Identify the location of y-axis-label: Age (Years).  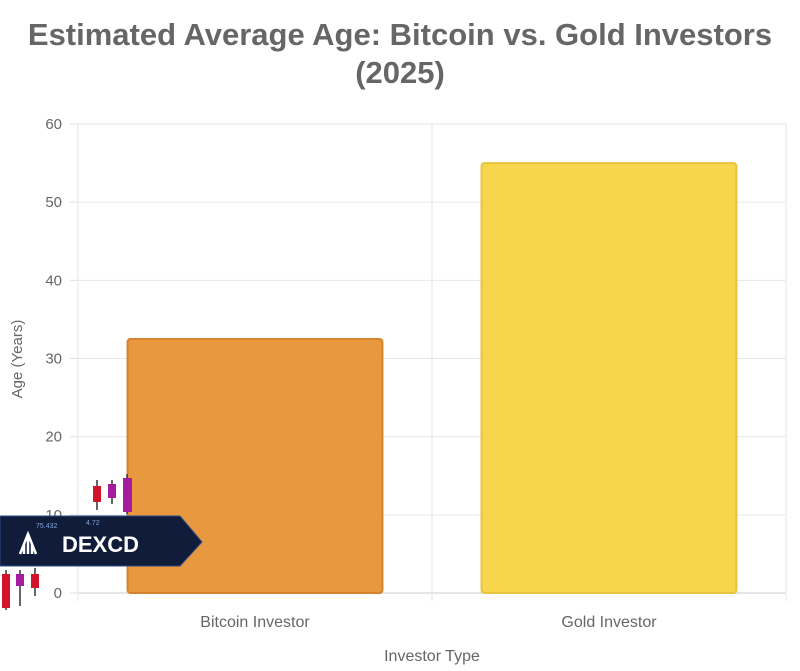
(17, 359).